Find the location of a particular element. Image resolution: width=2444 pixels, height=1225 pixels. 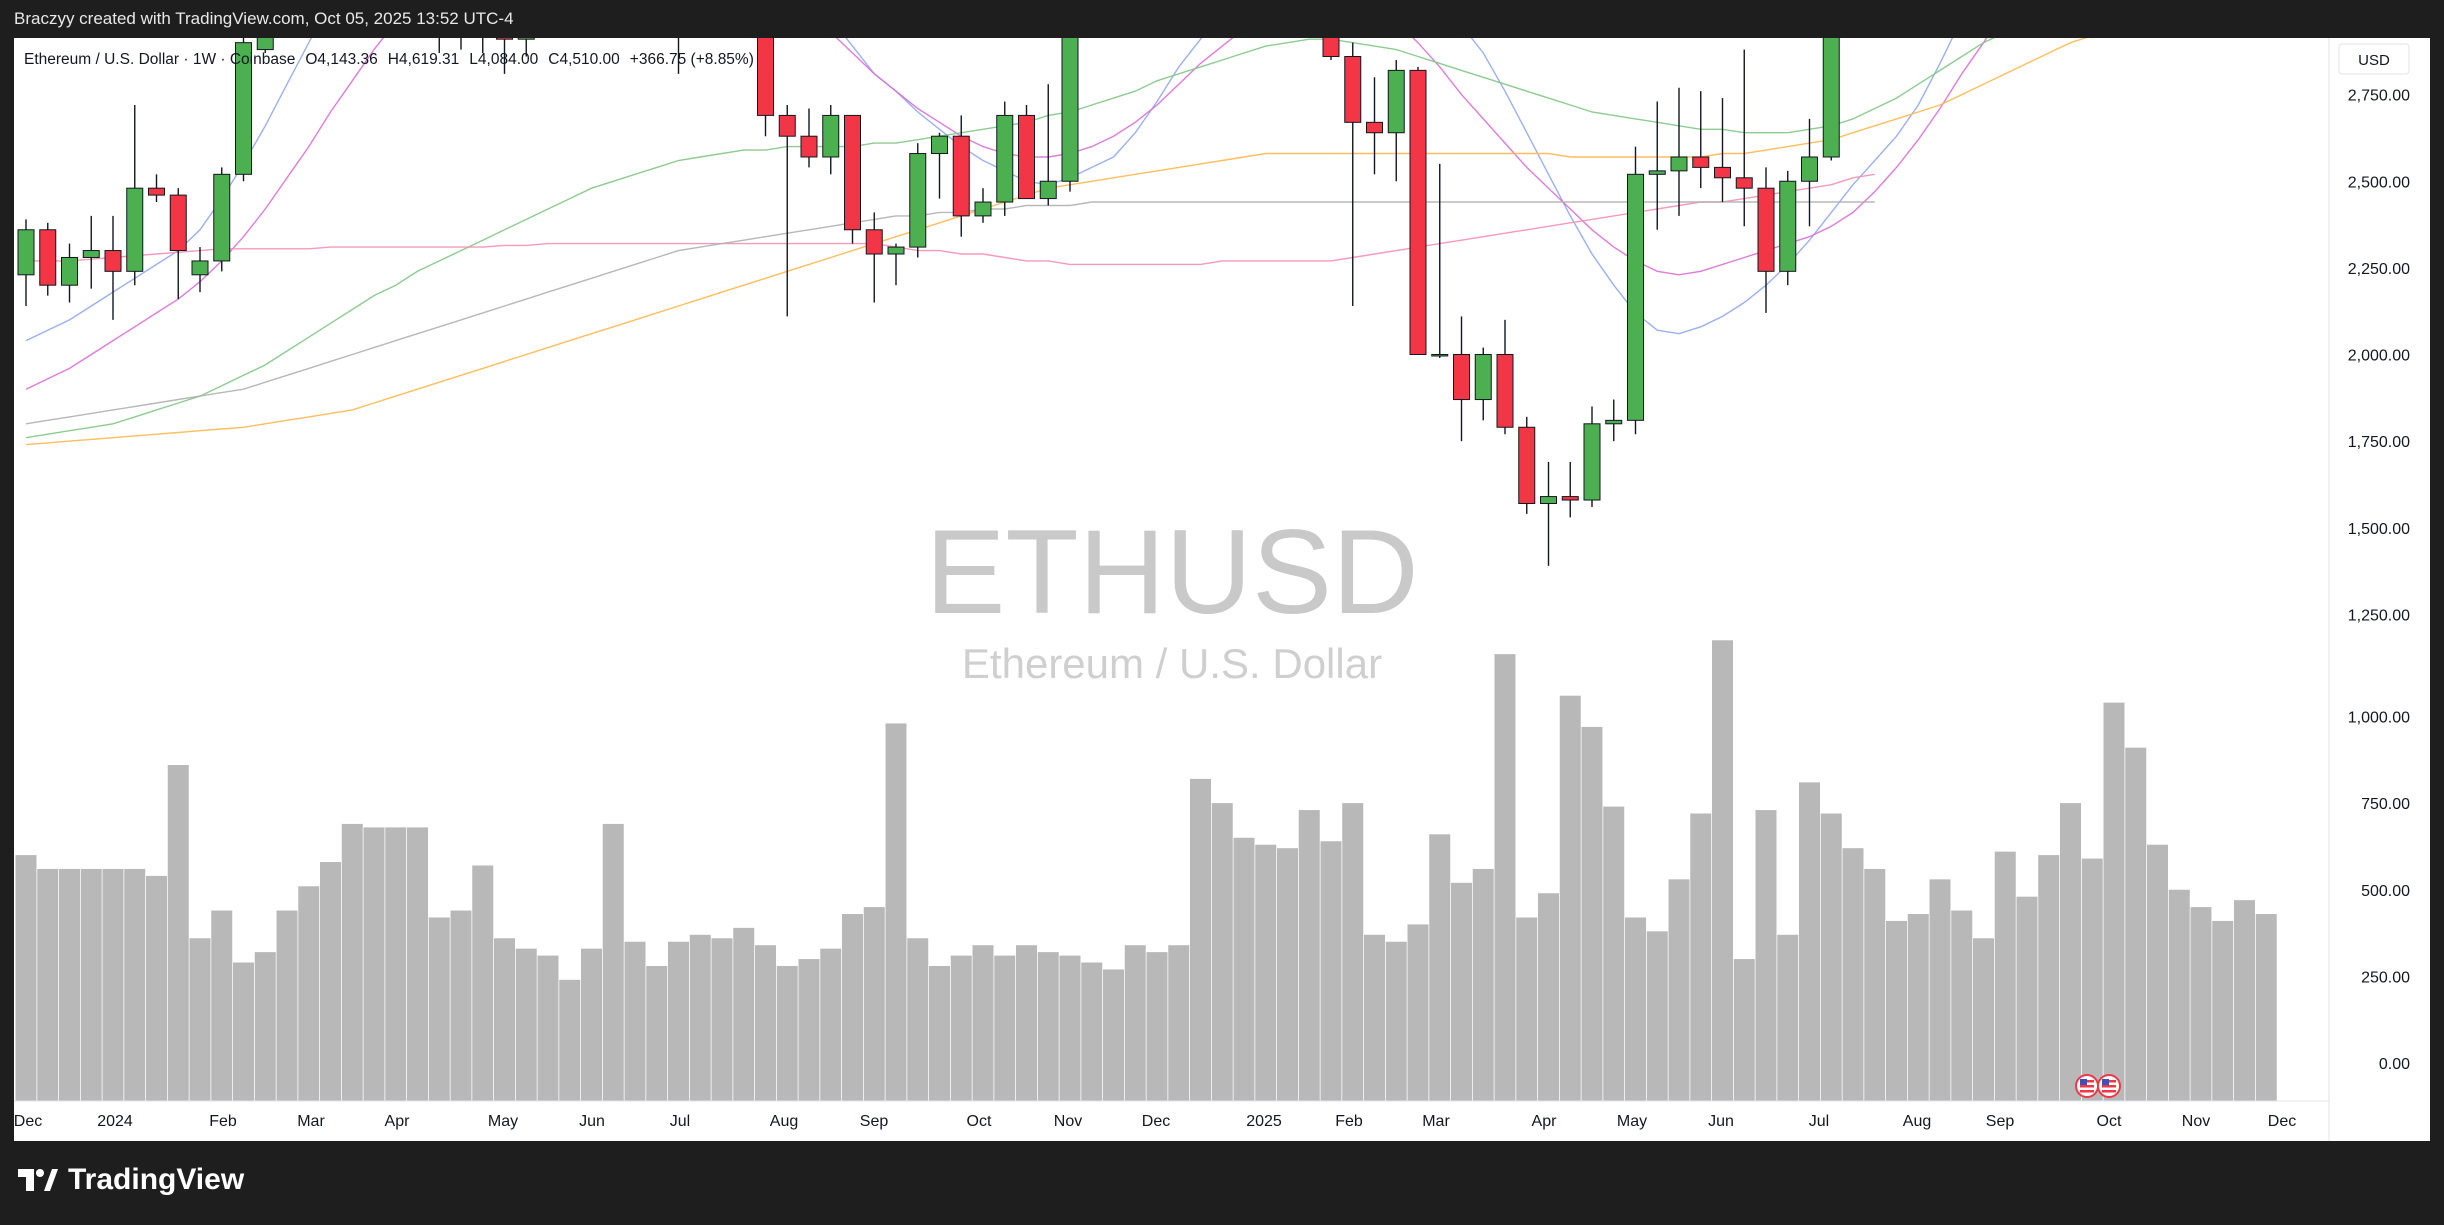

price-axis-label: 2,750.00 is located at coordinates (2379, 96).